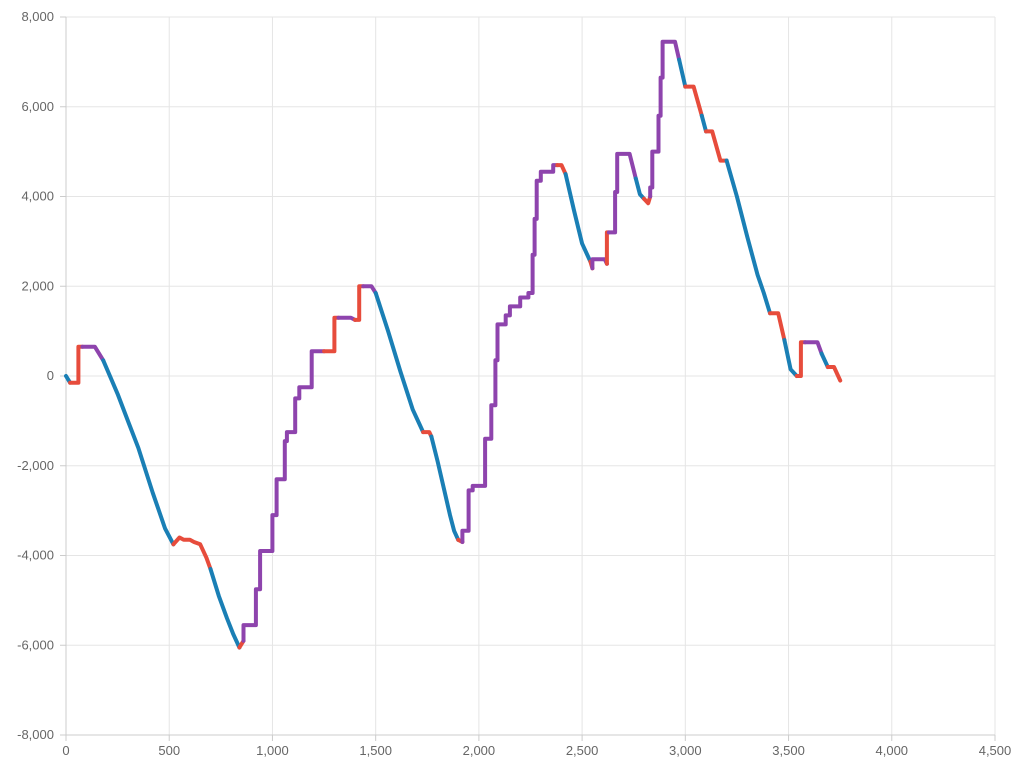 The height and width of the screenshot is (780, 1024). Describe the element at coordinates (272, 750) in the screenshot. I see `x-tick-label: 1,000` at that location.